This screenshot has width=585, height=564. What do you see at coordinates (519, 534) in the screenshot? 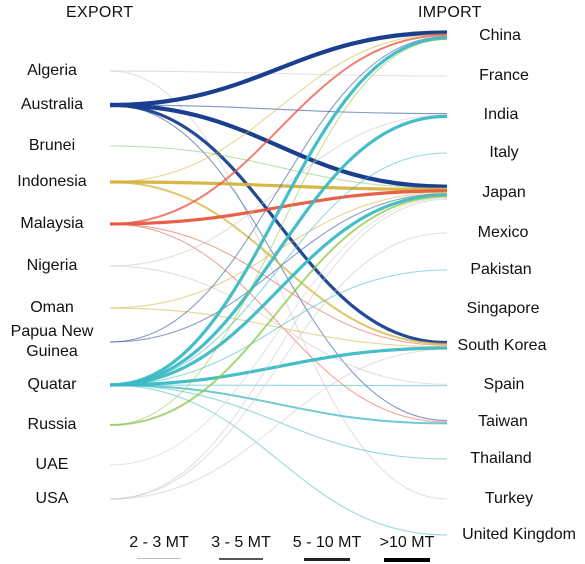
I see `importer-united-kingdom: United Kingdom` at bounding box center [519, 534].